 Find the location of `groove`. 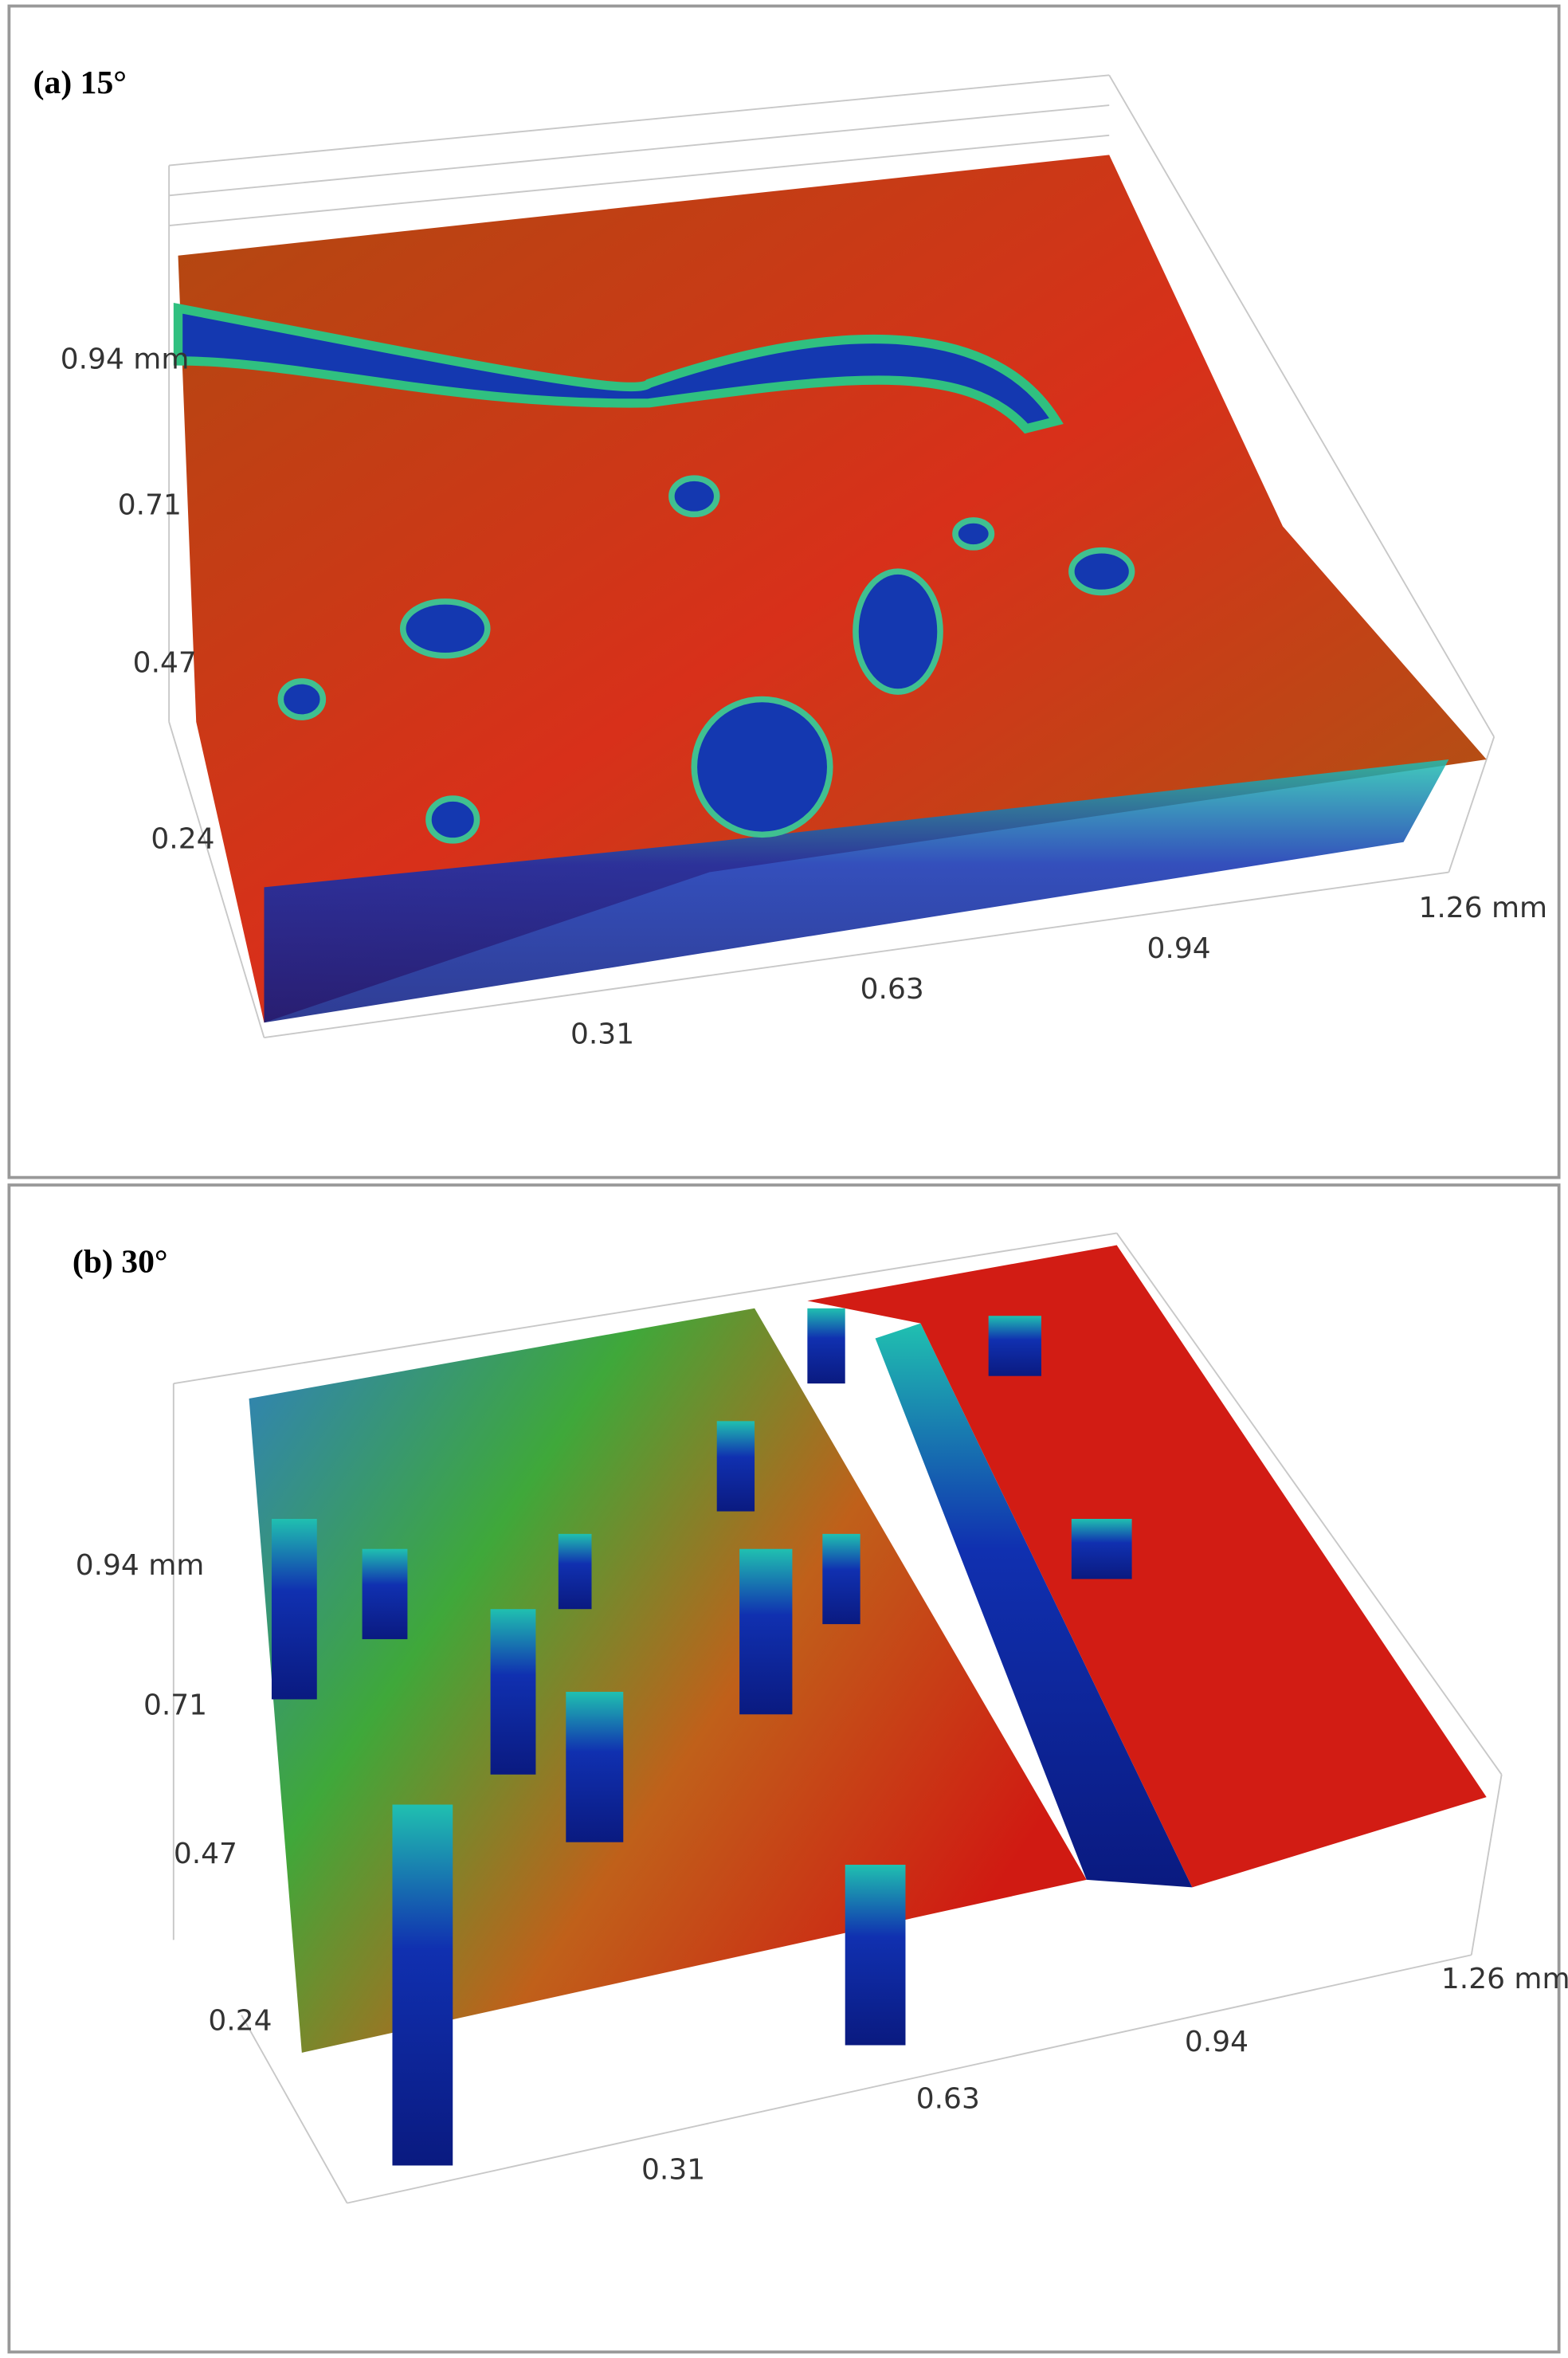

groove is located at coordinates (618, 368).